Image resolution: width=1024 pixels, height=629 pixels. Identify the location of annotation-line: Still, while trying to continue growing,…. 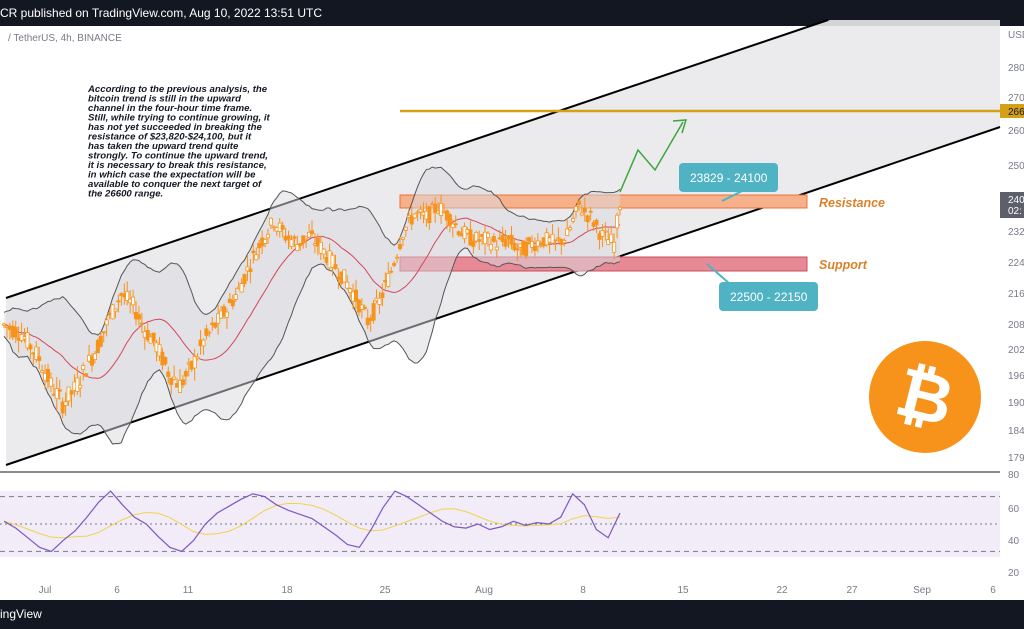
(179, 118).